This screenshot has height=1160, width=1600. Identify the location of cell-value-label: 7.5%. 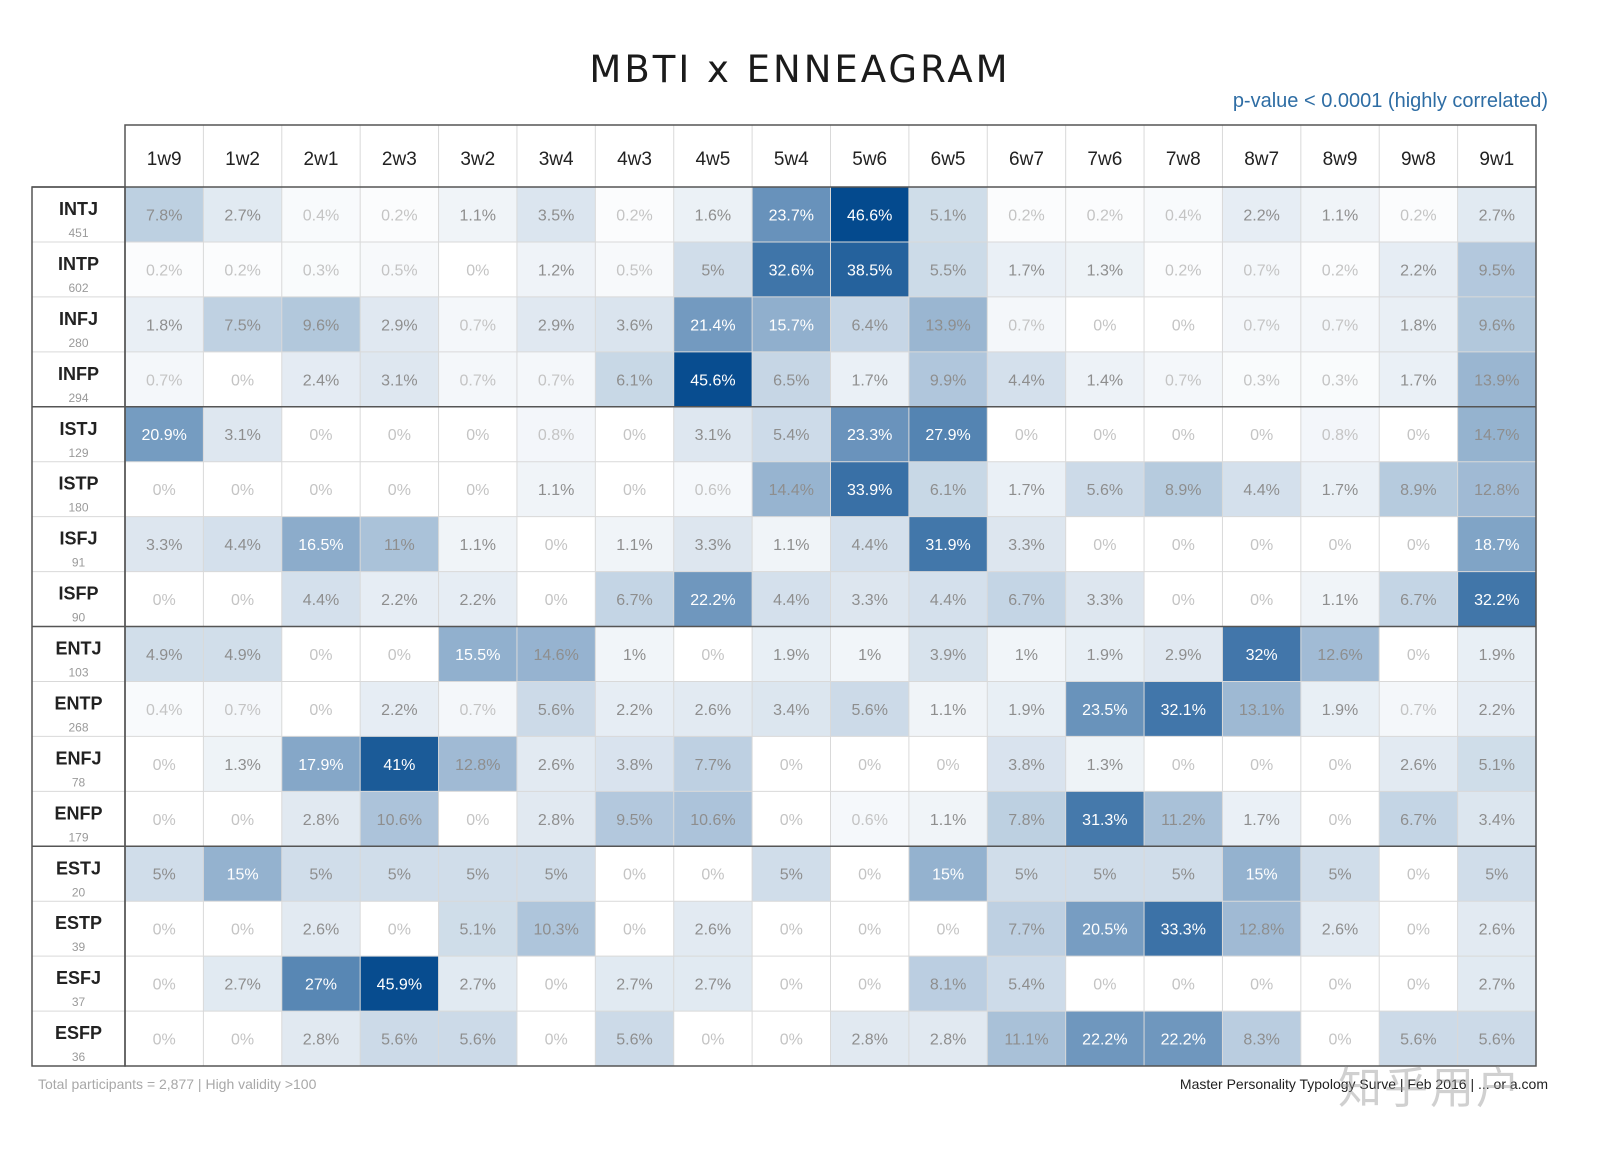
(242, 325).